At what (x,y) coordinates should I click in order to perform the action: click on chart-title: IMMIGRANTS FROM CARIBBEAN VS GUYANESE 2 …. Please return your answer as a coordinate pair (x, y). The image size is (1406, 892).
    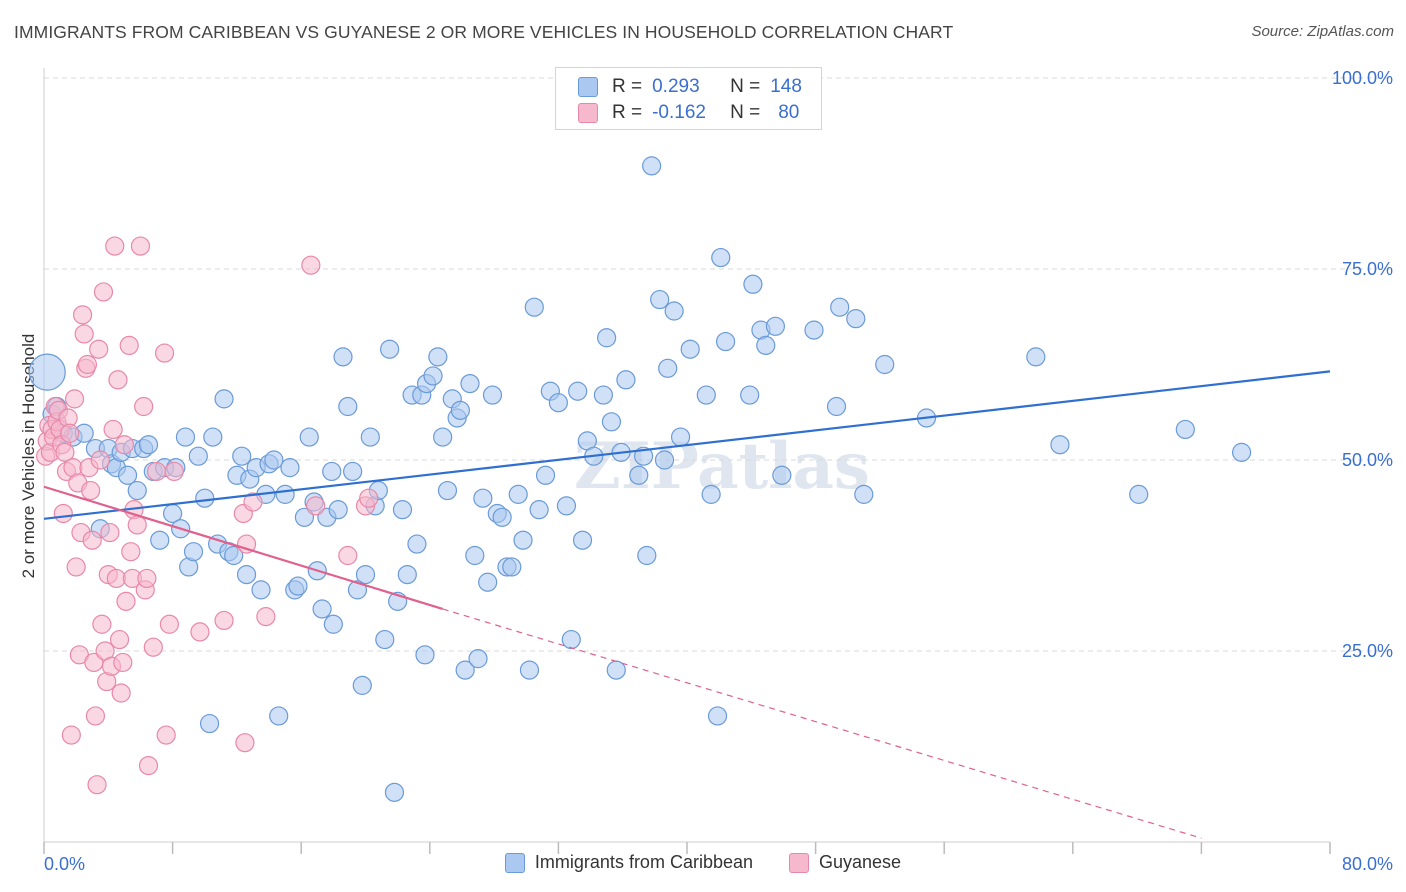
    Looking at the image, I should click on (484, 32).